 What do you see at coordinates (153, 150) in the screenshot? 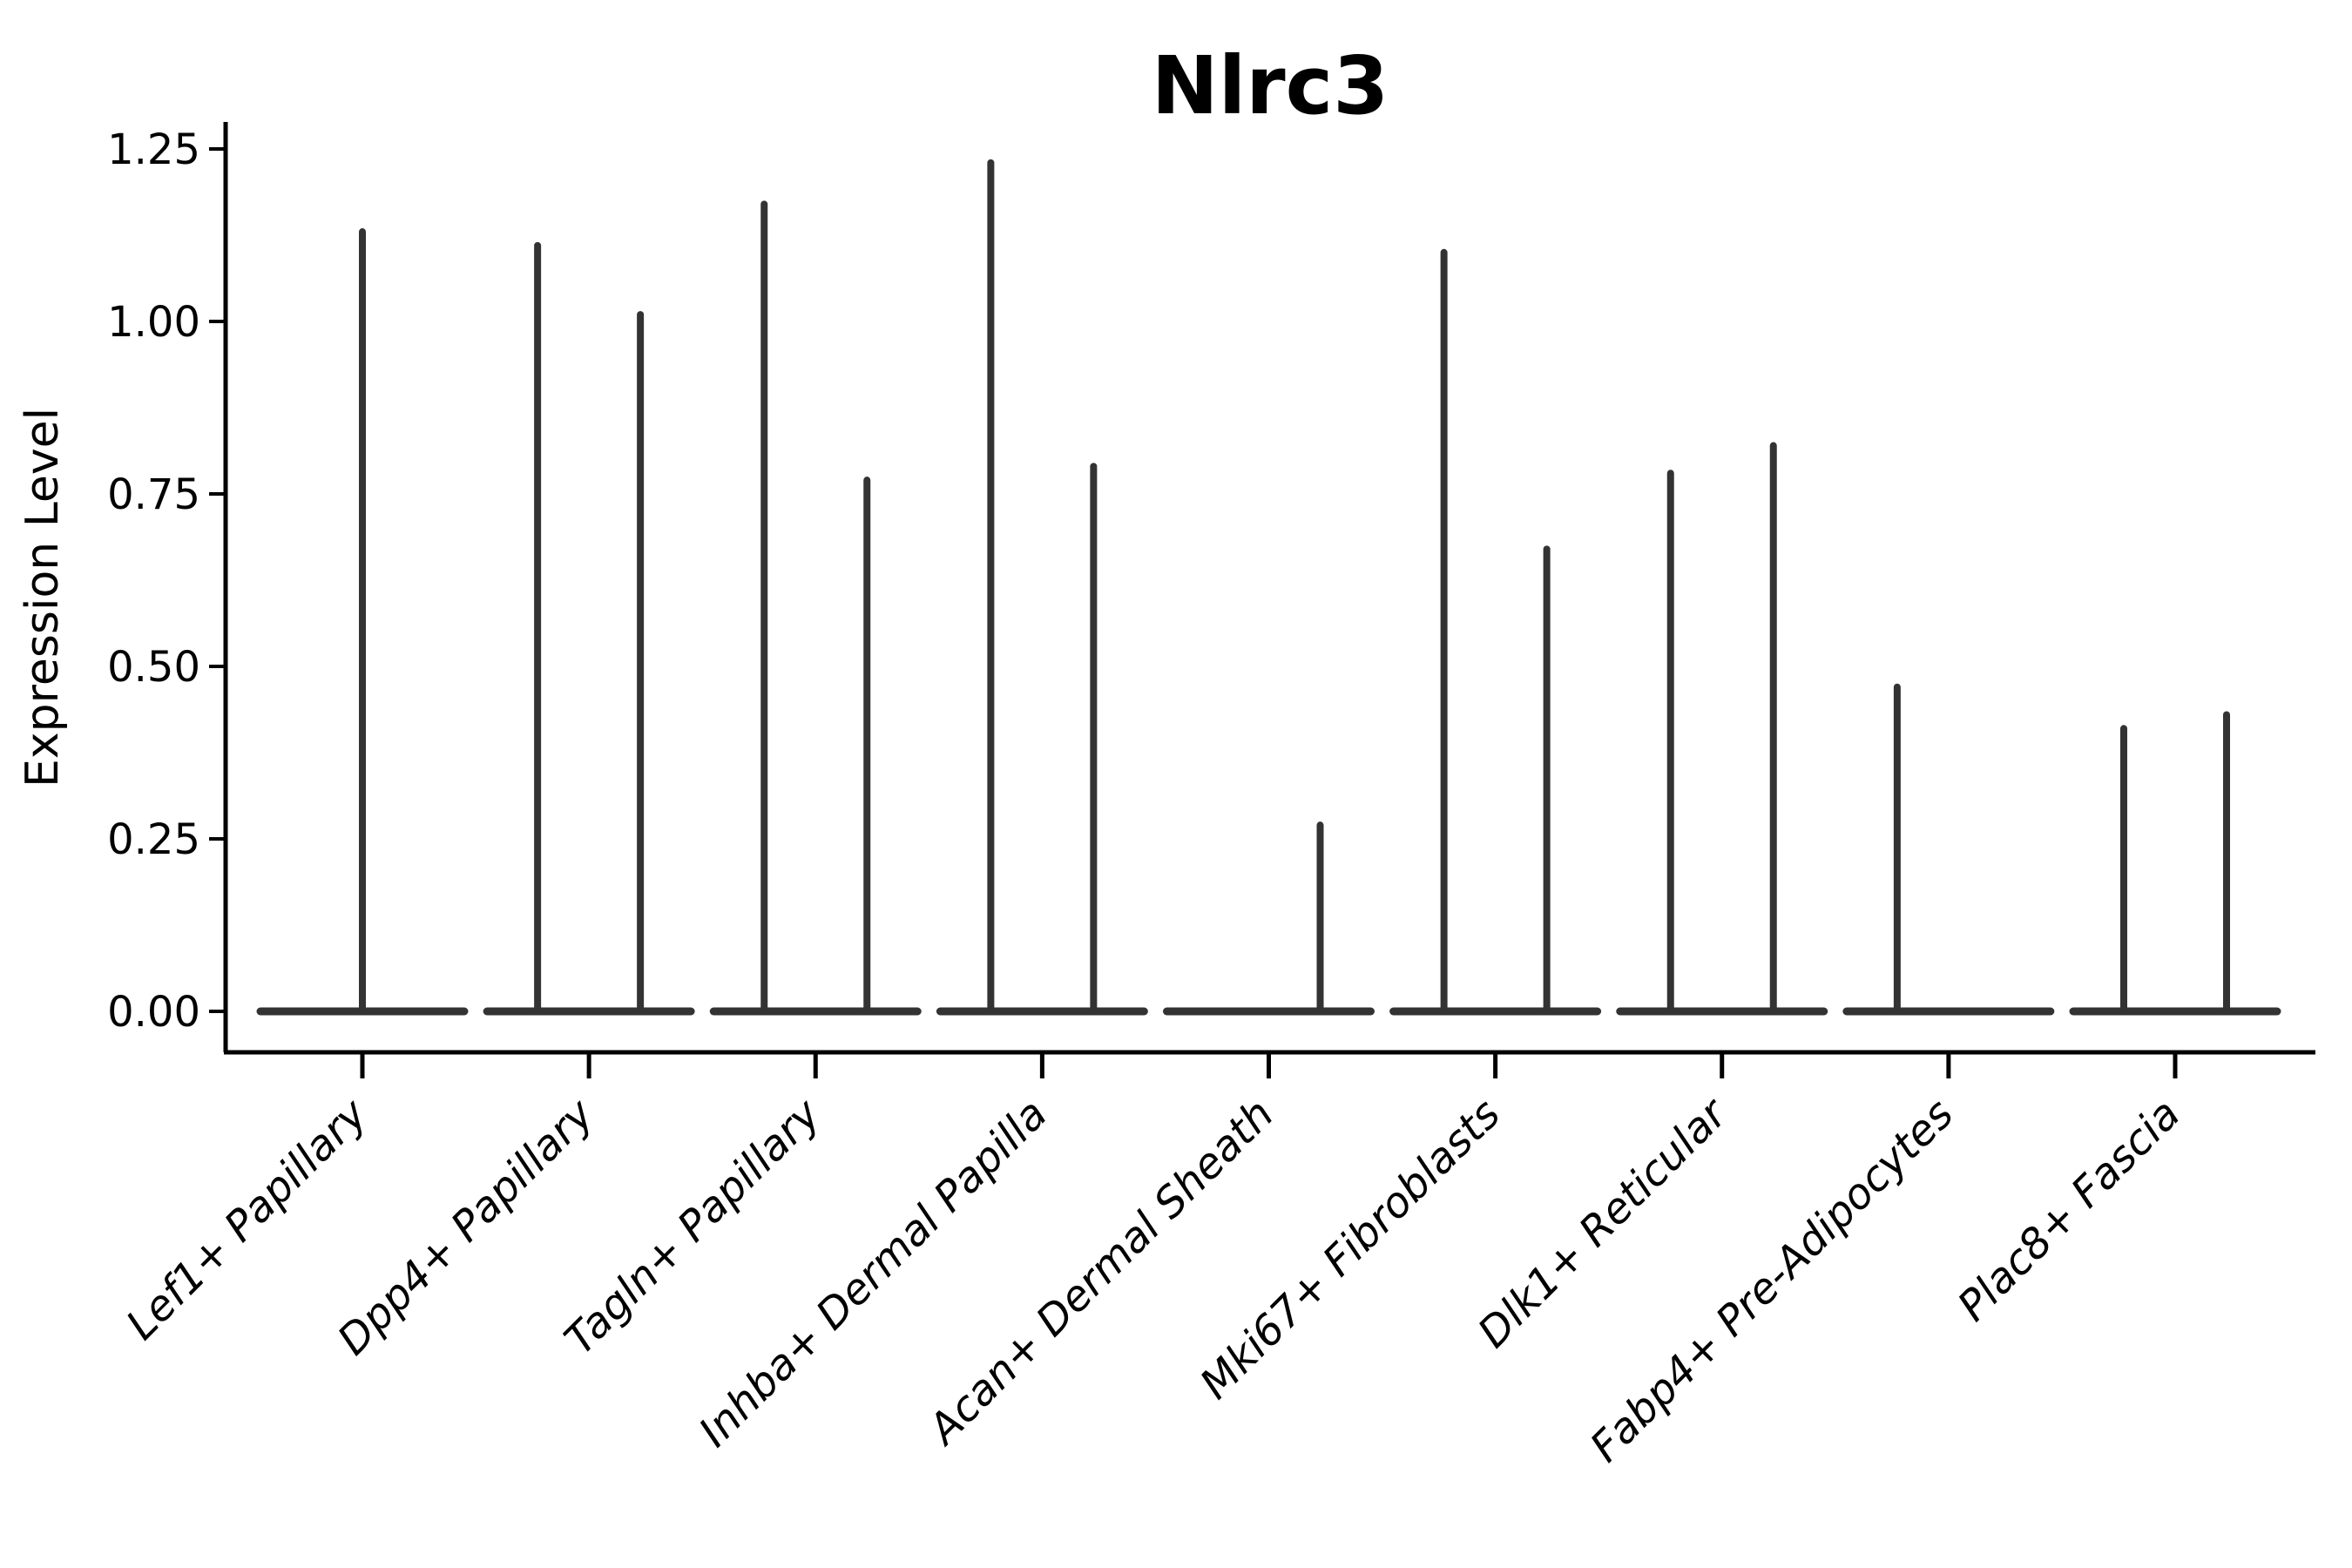
I see `y-tick-label: 1.25` at bounding box center [153, 150].